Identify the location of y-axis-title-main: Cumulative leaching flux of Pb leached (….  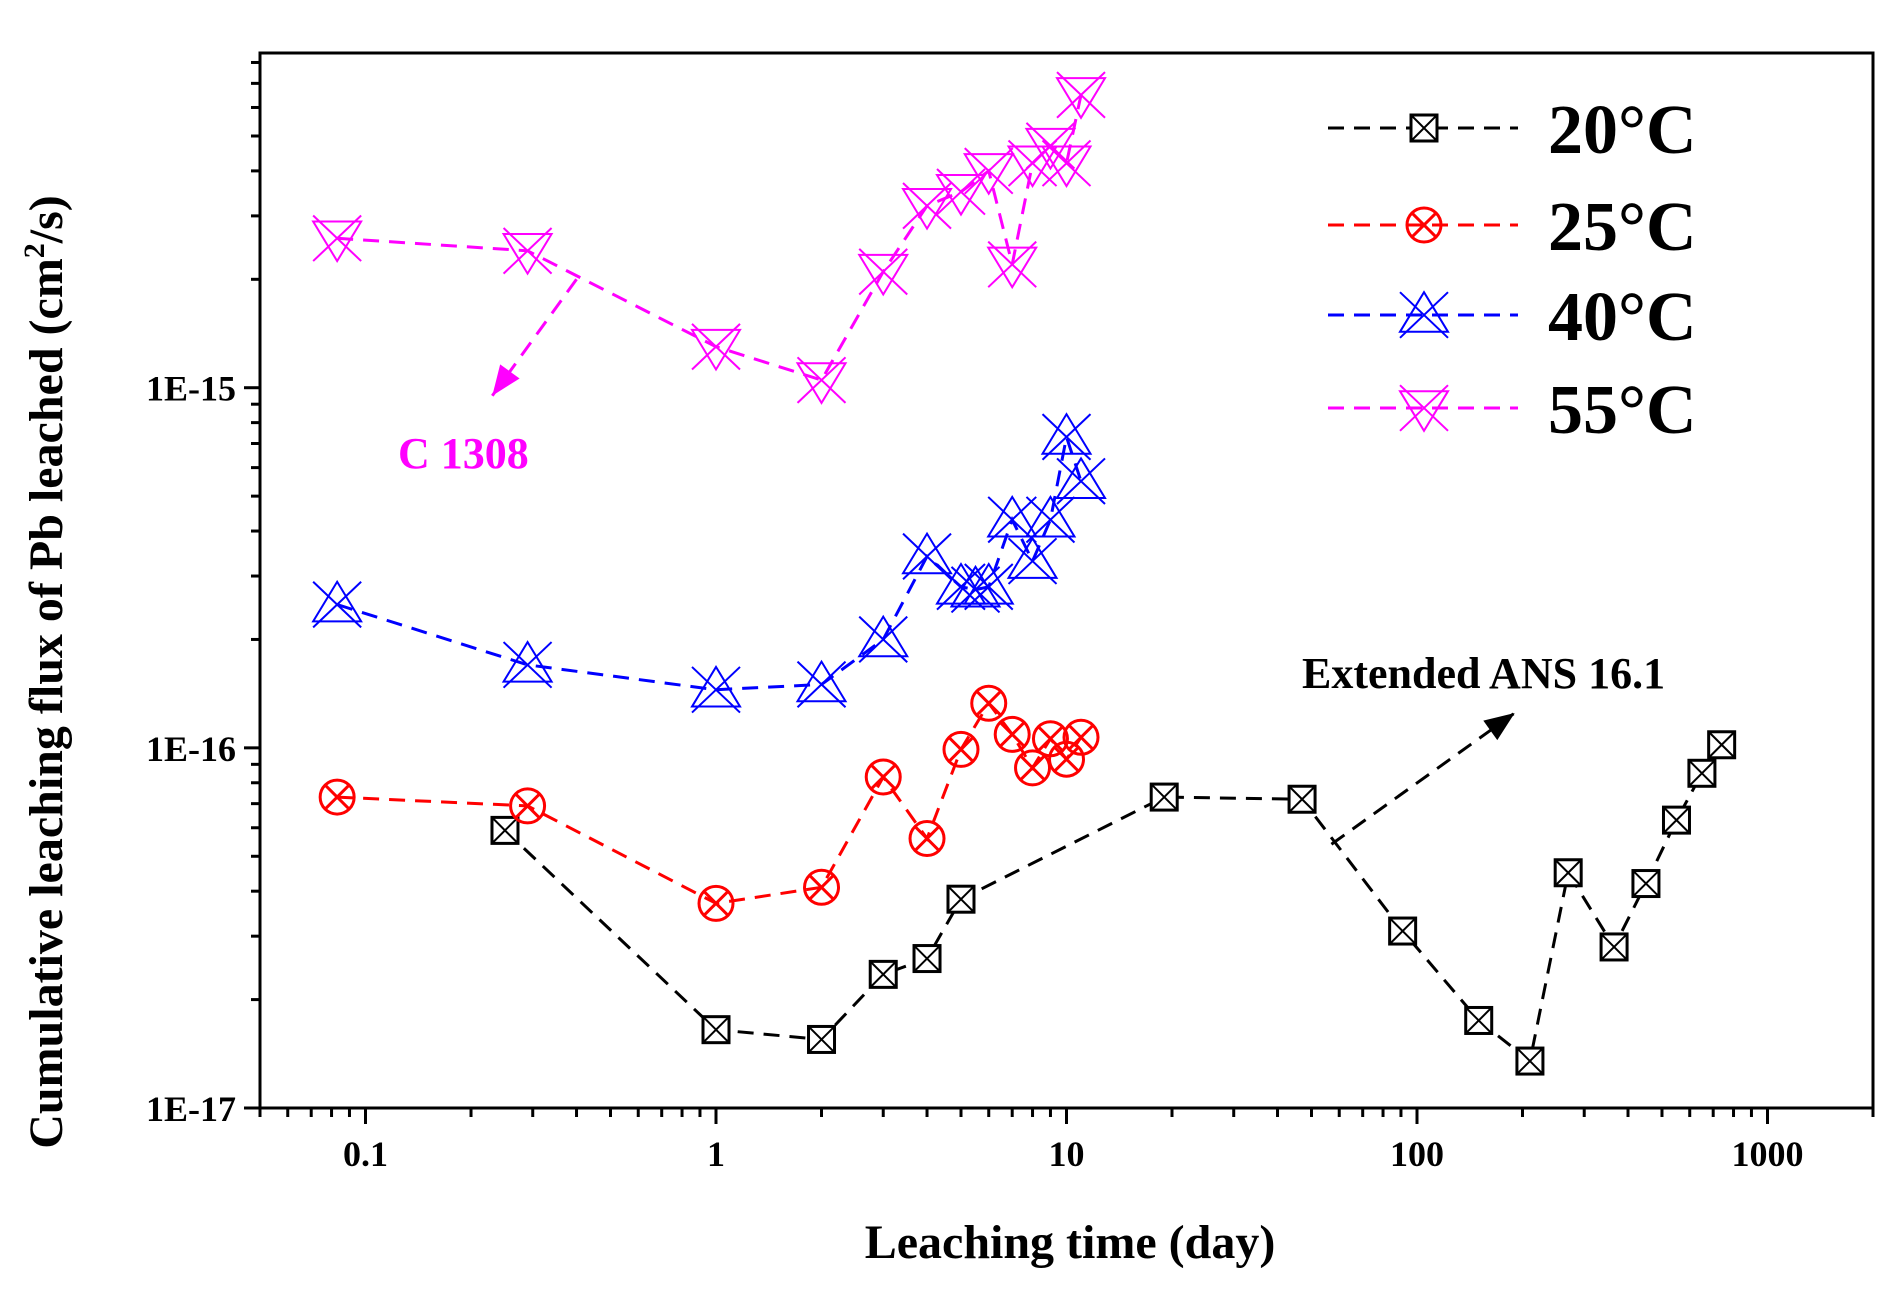
(46, 703).